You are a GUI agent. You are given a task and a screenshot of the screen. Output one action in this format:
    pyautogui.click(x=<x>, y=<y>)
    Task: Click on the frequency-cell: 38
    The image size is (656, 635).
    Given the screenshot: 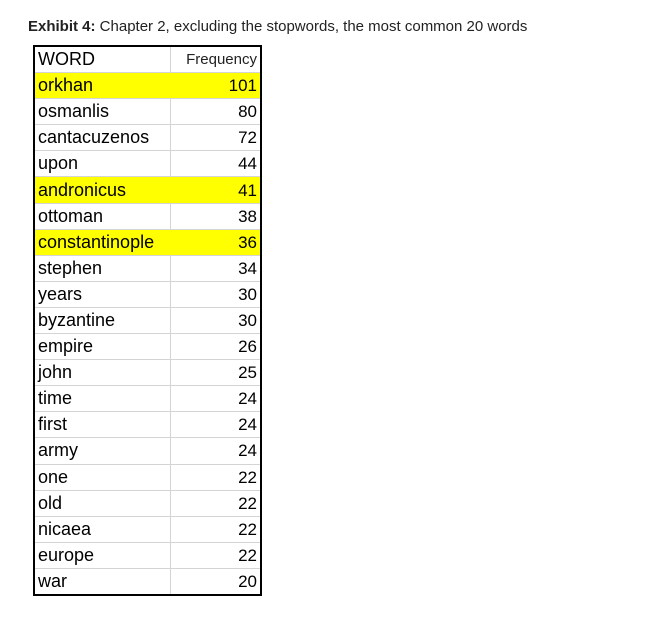 What is the action you would take?
    pyautogui.click(x=215, y=216)
    